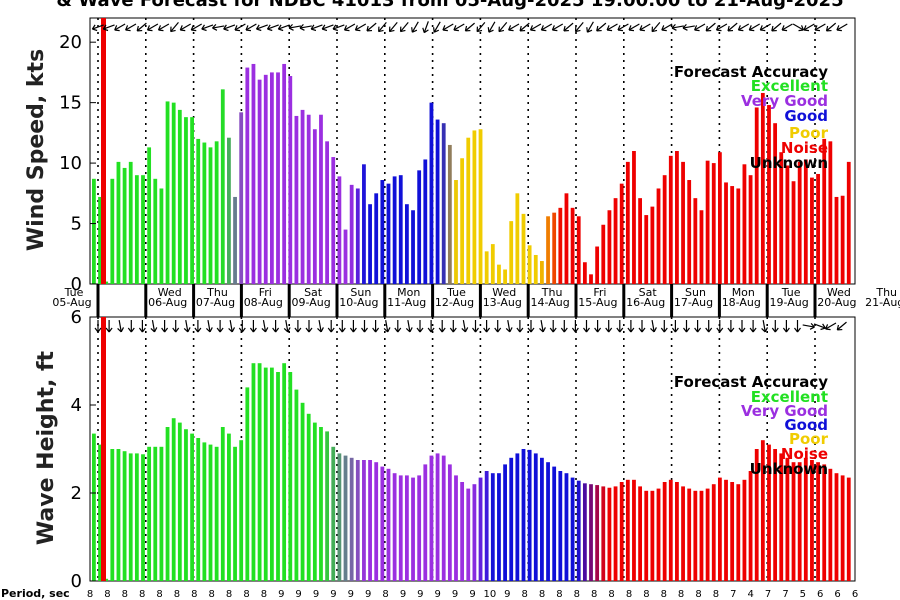 This screenshot has width=900, height=600. Describe the element at coordinates (806, 116) in the screenshot. I see `wind-legend-good: Good` at that location.